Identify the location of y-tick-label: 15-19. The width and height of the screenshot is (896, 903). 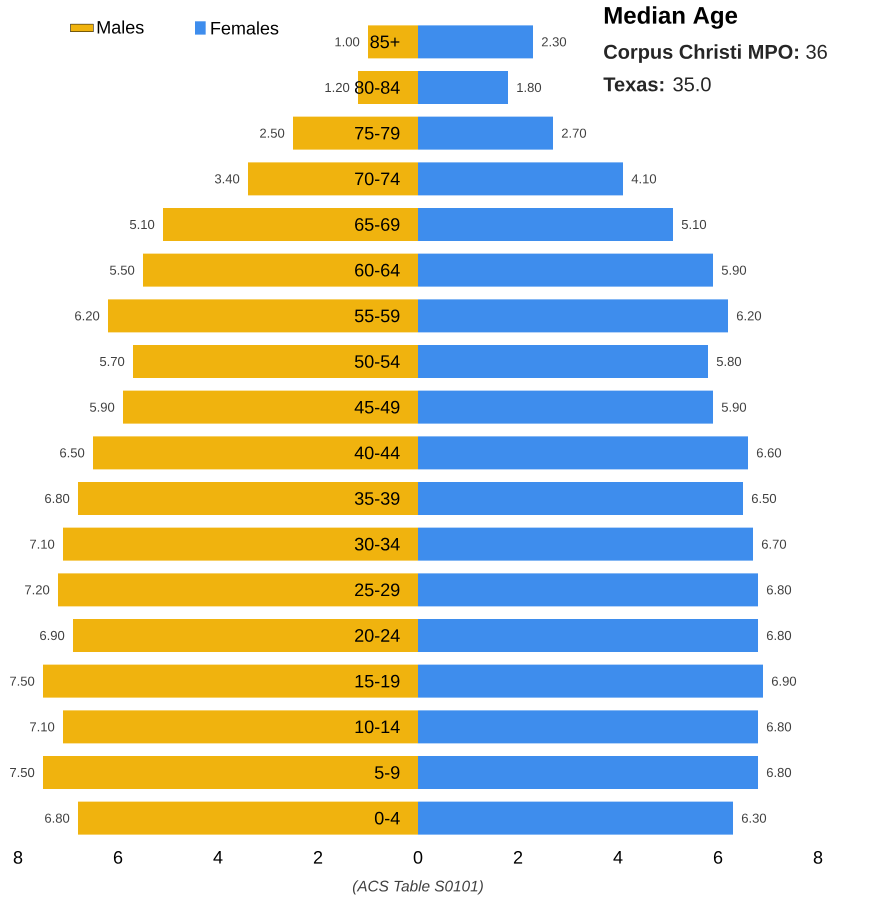
(378, 681).